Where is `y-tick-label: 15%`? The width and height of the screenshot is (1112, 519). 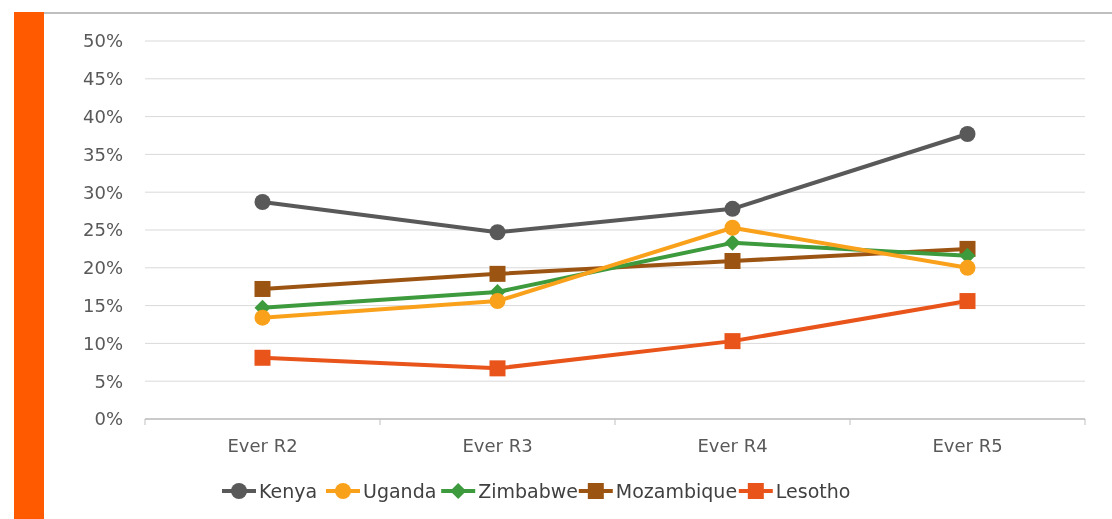 y-tick-label: 15% is located at coordinates (102, 305).